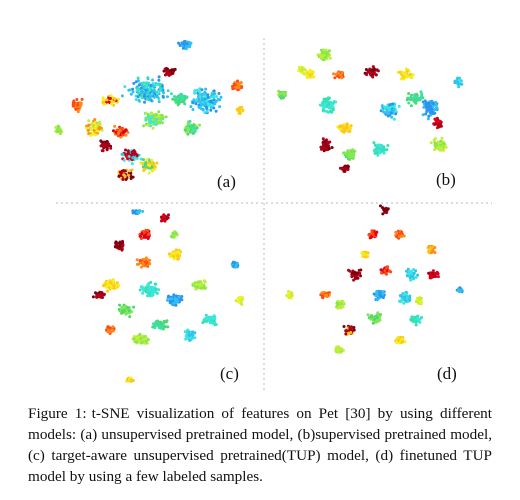 This screenshot has width=520, height=500. What do you see at coordinates (446, 179) in the screenshot?
I see `panel-label-b: (b)` at bounding box center [446, 179].